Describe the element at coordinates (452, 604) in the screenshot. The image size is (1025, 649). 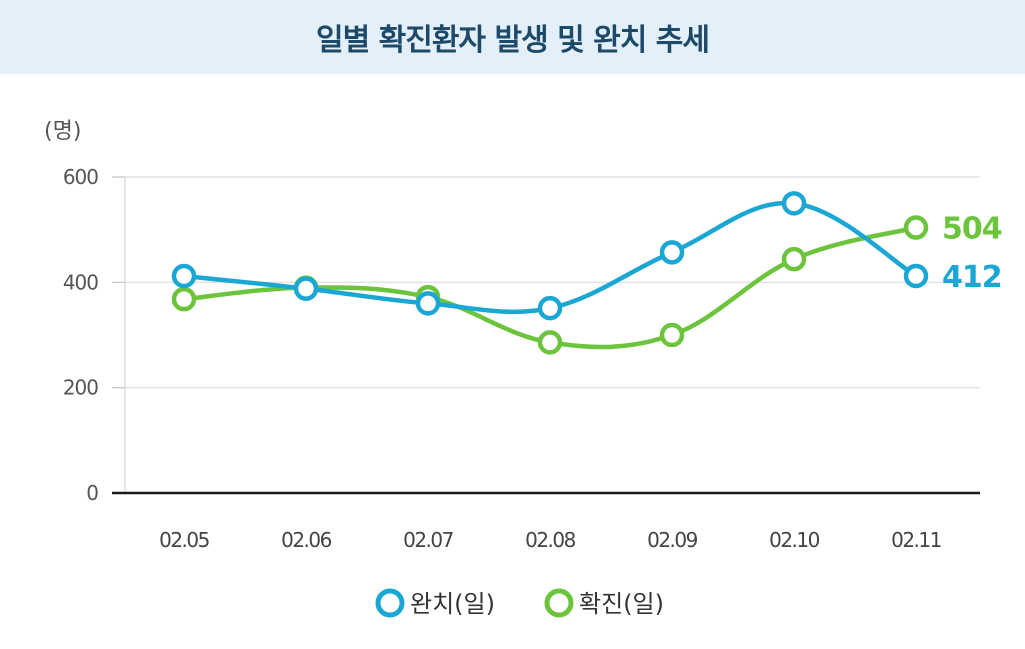
I see `legend-label: 완치(일)` at that location.